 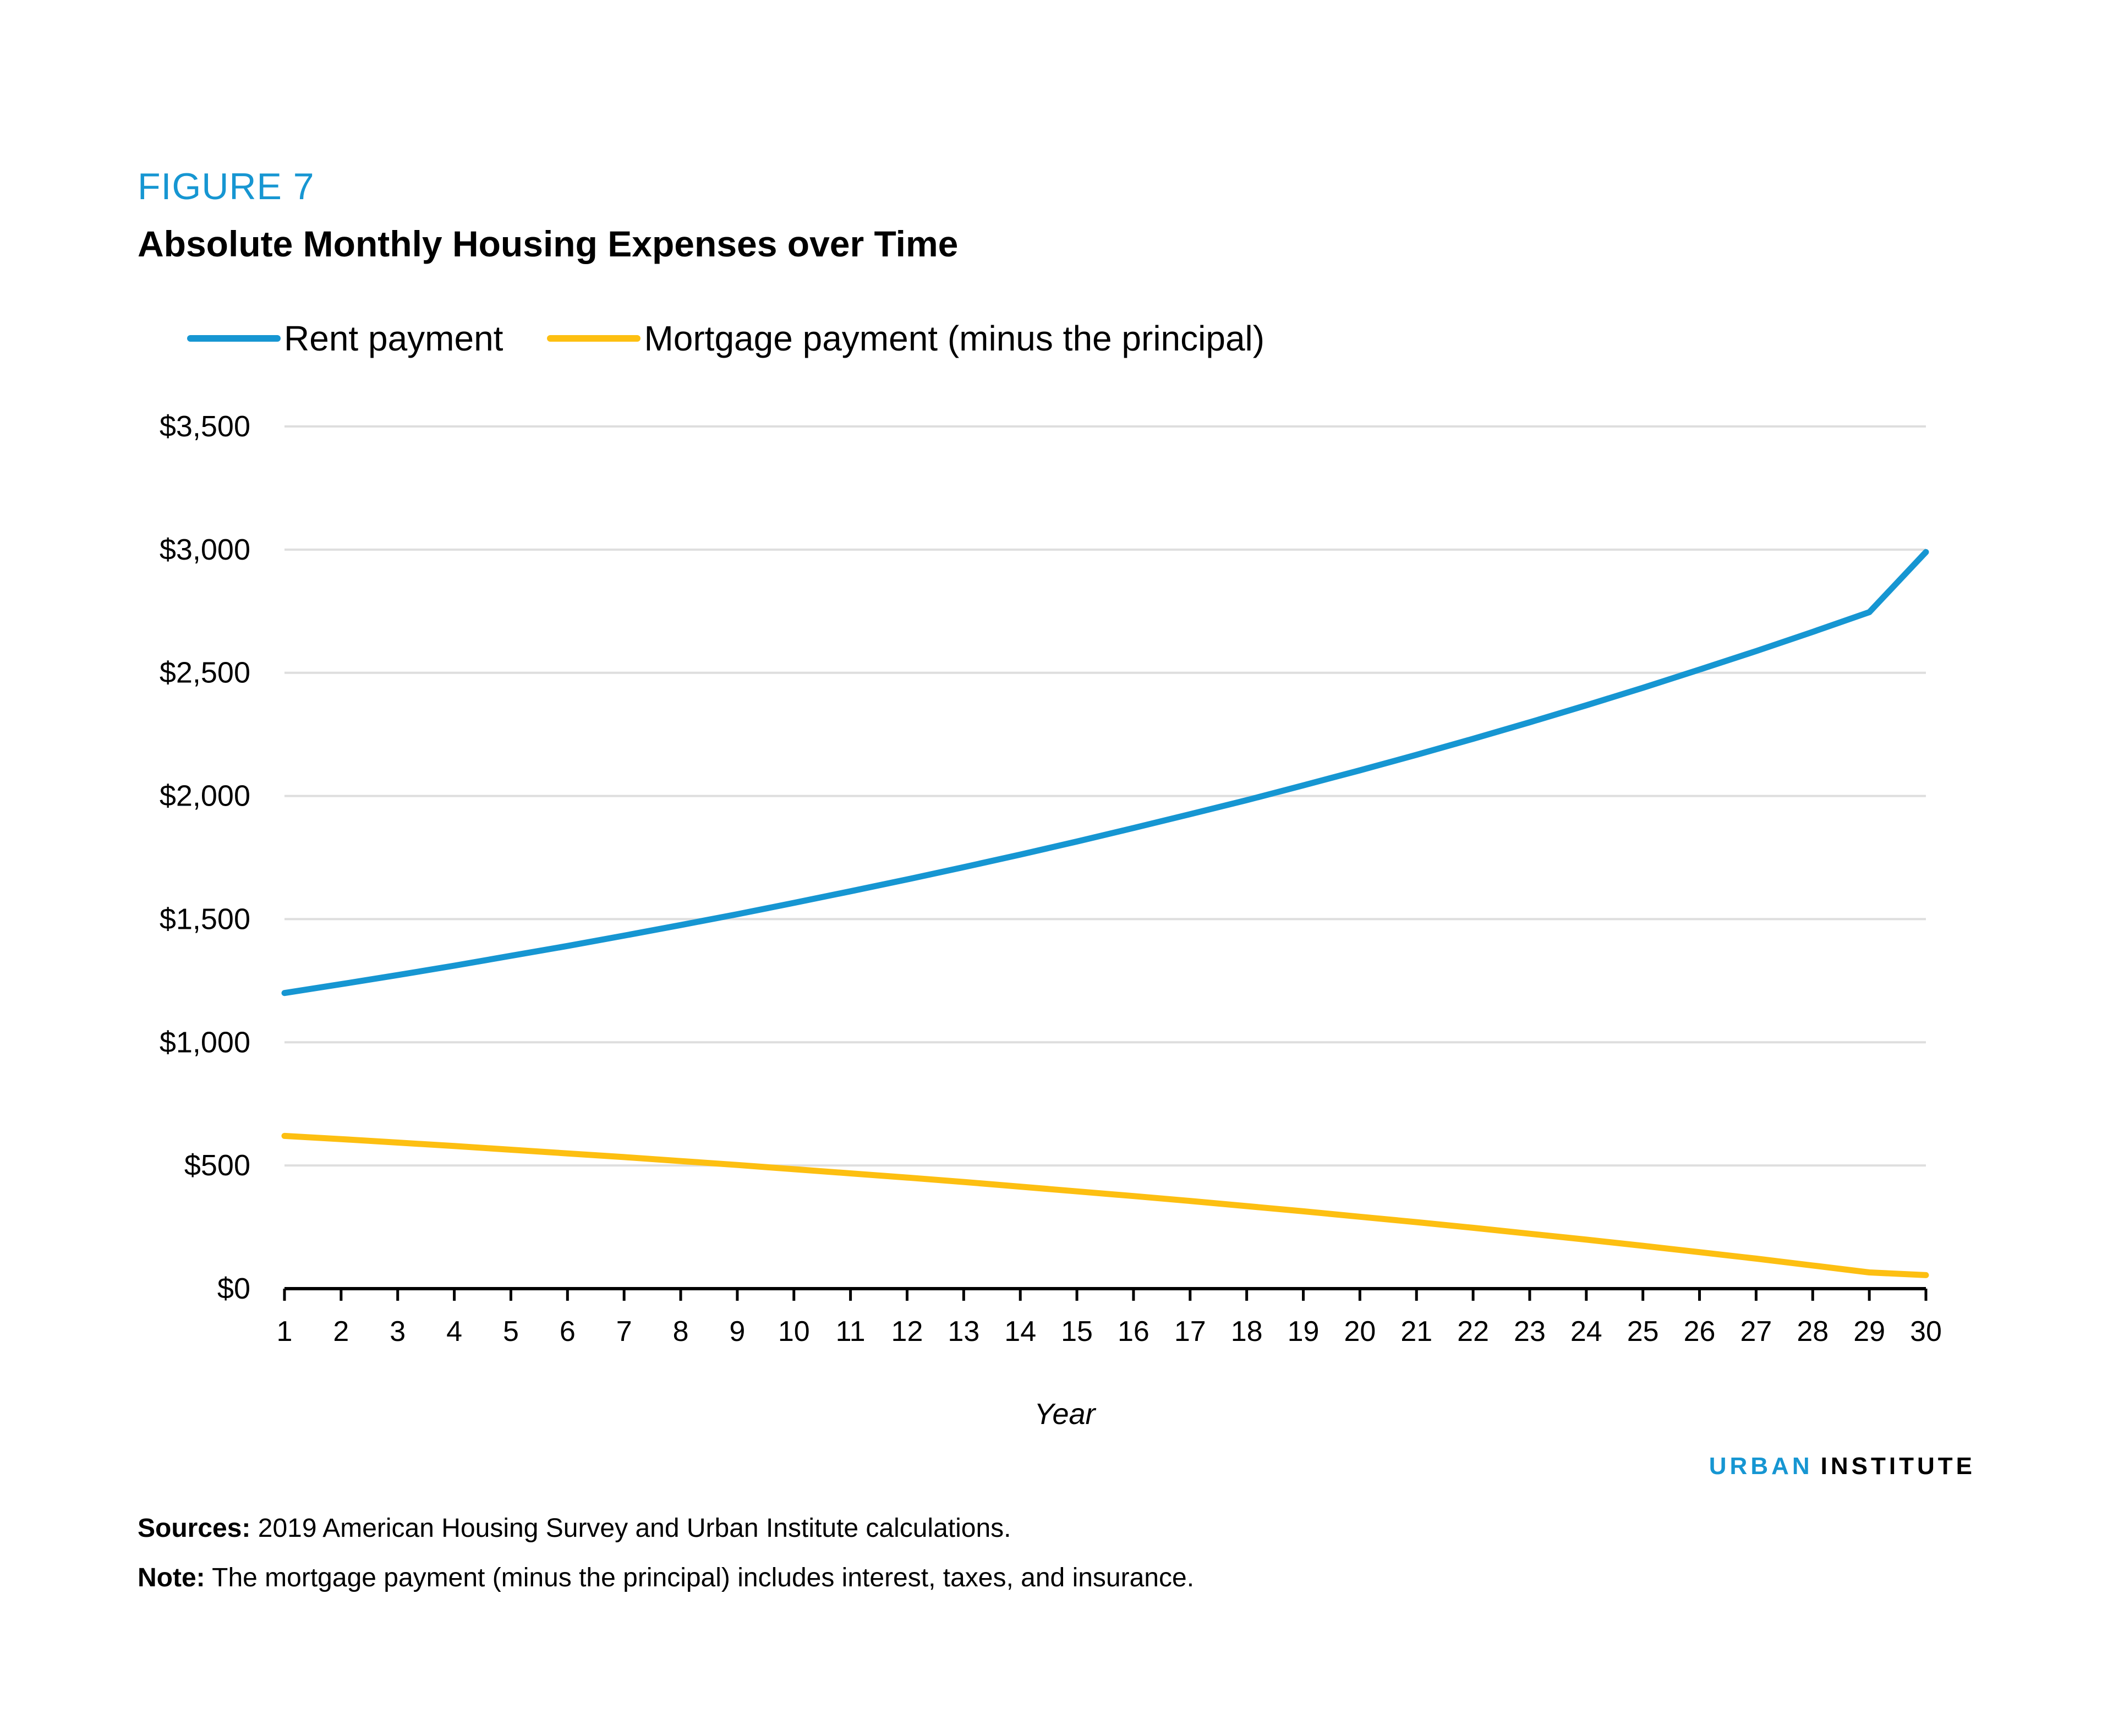 What do you see at coordinates (205, 1042) in the screenshot?
I see `y-tick-label: $1,000` at bounding box center [205, 1042].